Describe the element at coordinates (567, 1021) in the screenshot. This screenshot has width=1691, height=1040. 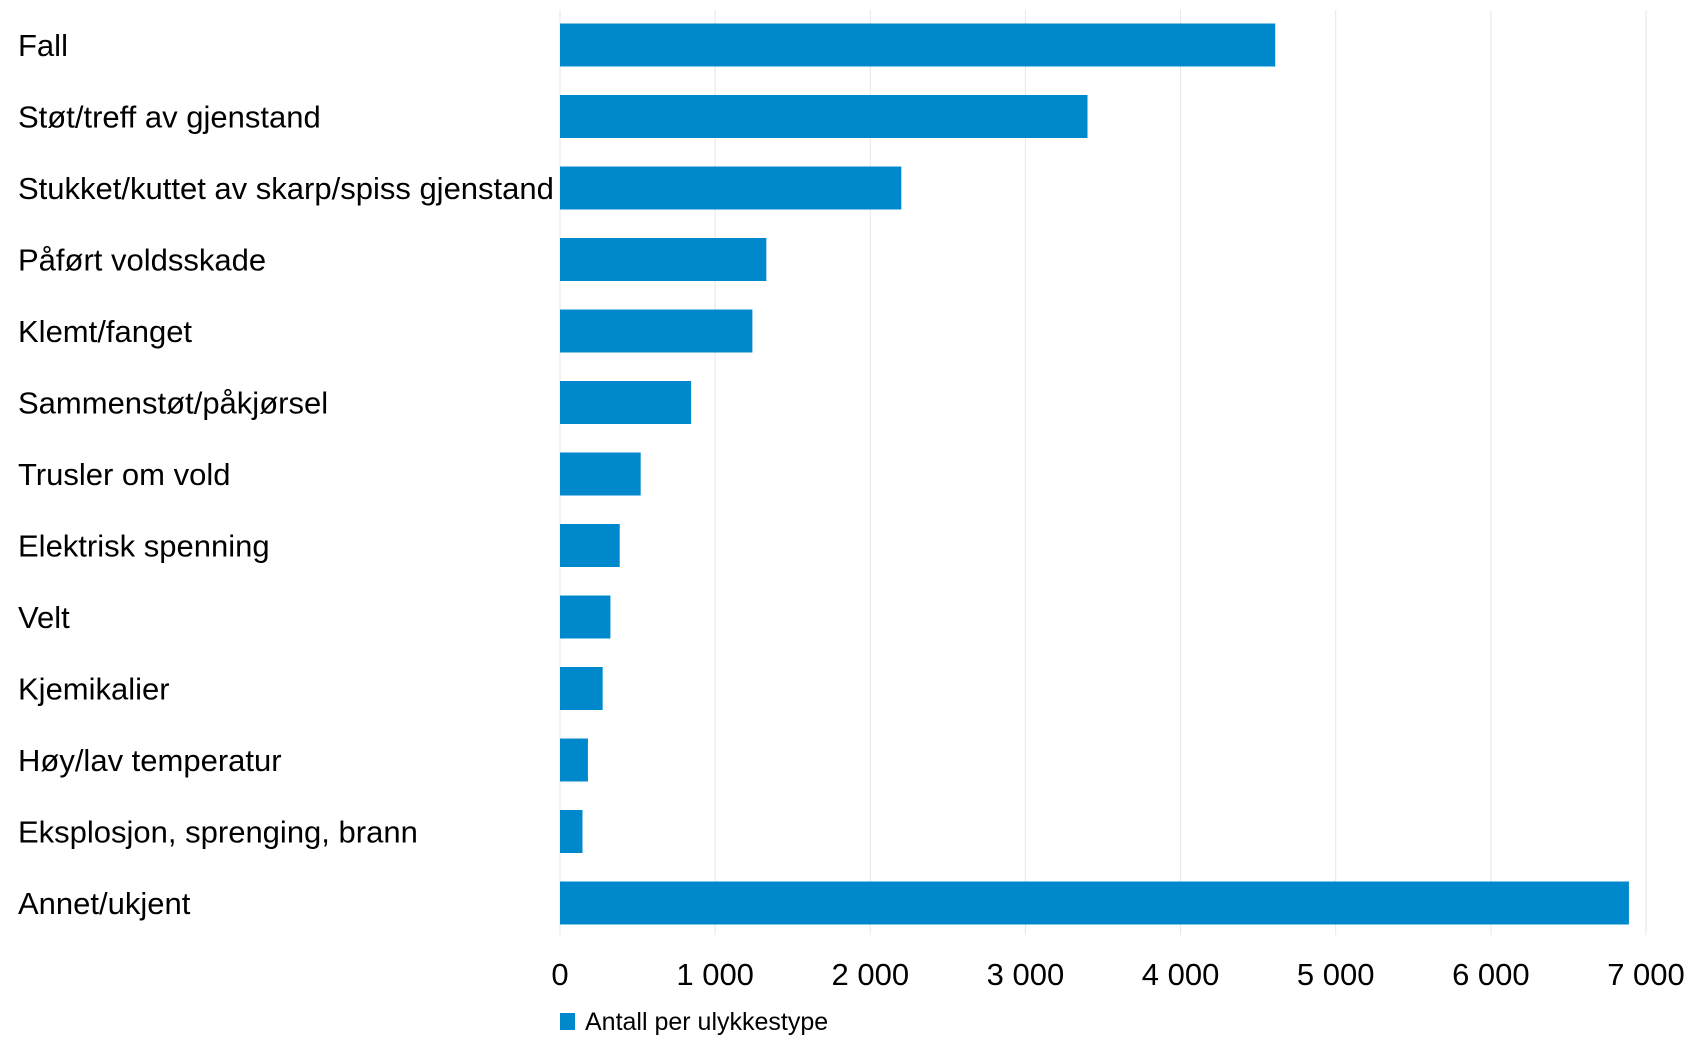
I see `legend-swatch` at that location.